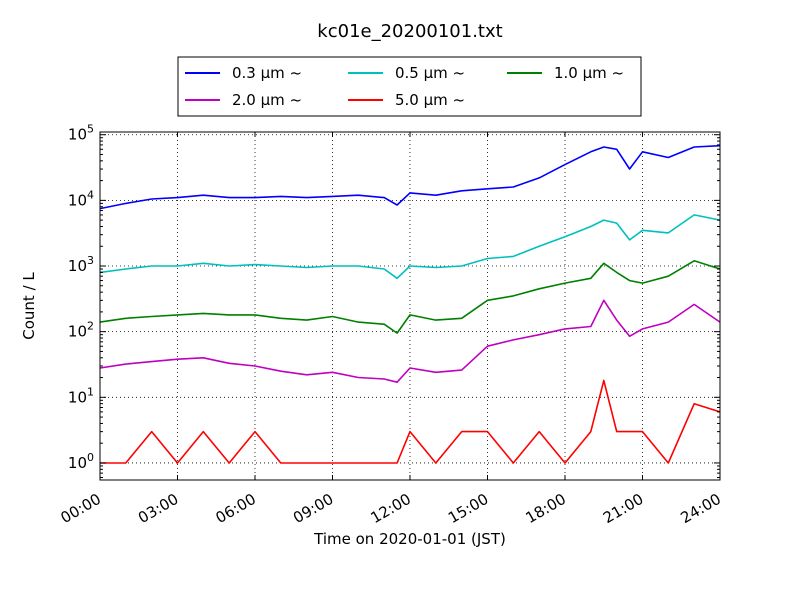 The image size is (800, 600). Describe the element at coordinates (430, 100) in the screenshot. I see `legend-label: 5.0 μm ~` at that location.